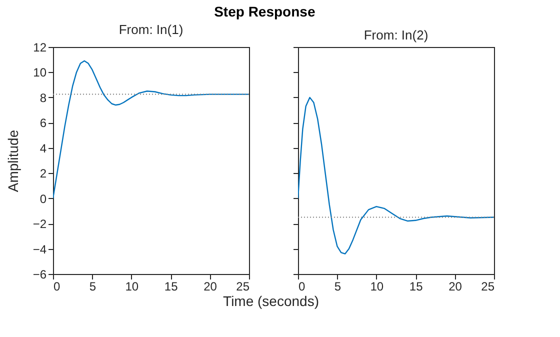 This screenshot has width=560, height=337. What do you see at coordinates (12, 161) in the screenshot?
I see `y-axis-title: Amplitude` at bounding box center [12, 161].